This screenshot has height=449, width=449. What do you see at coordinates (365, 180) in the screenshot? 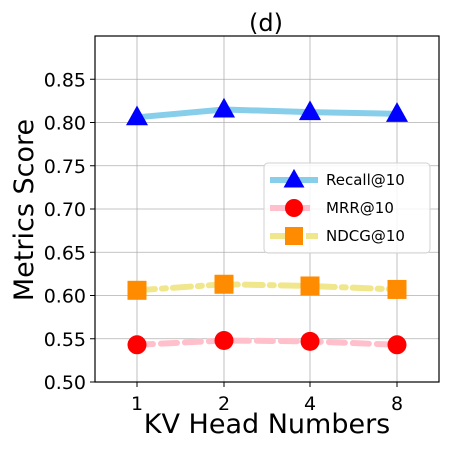
I see `legend-label: Recall@10` at bounding box center [365, 180].